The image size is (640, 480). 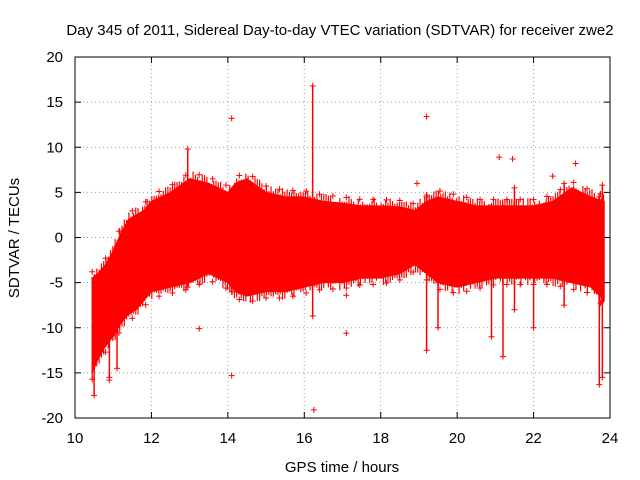 What do you see at coordinates (533, 438) in the screenshot?
I see `x-tick-label: 22` at bounding box center [533, 438].